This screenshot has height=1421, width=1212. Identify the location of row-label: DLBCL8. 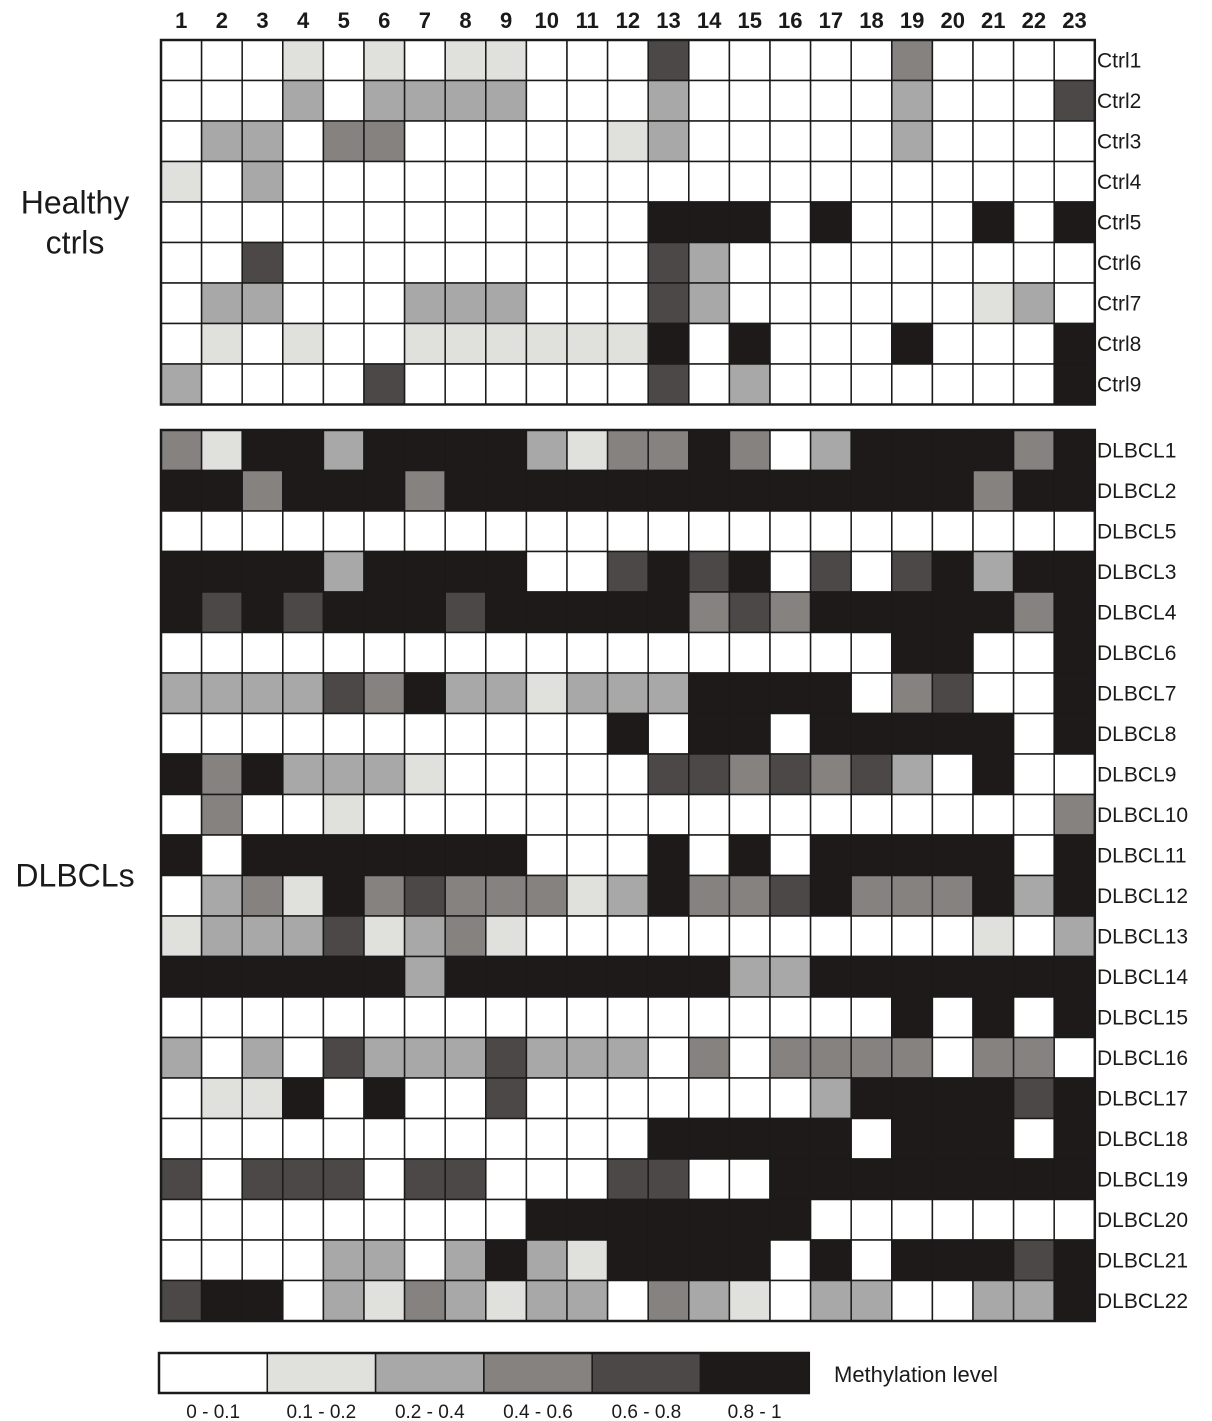
(1136, 734).